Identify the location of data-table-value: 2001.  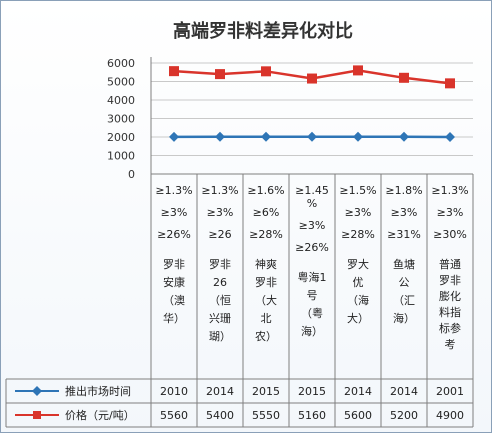
(450, 391).